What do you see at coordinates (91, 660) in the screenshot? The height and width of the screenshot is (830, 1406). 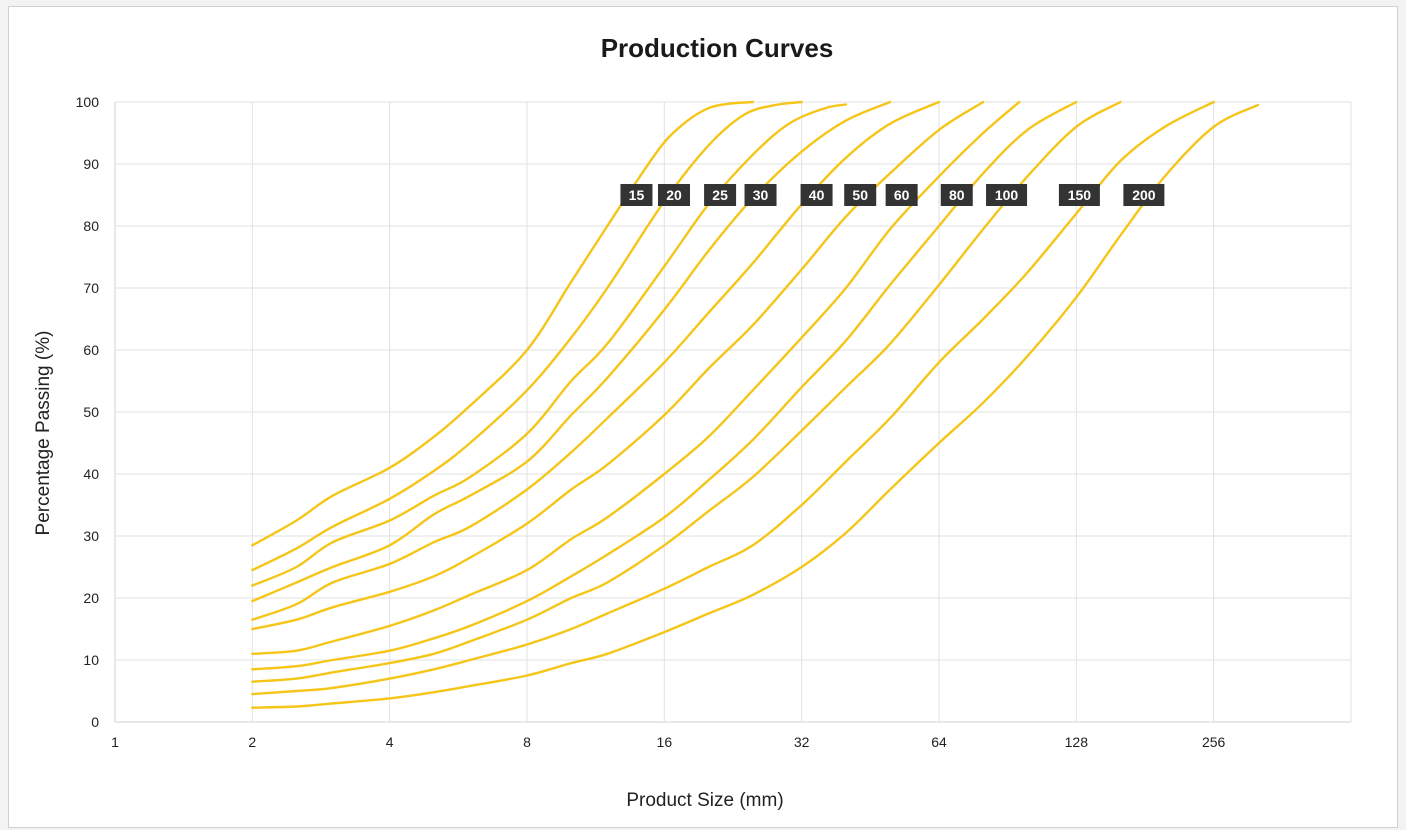 I see `y-tick-label: 10` at bounding box center [91, 660].